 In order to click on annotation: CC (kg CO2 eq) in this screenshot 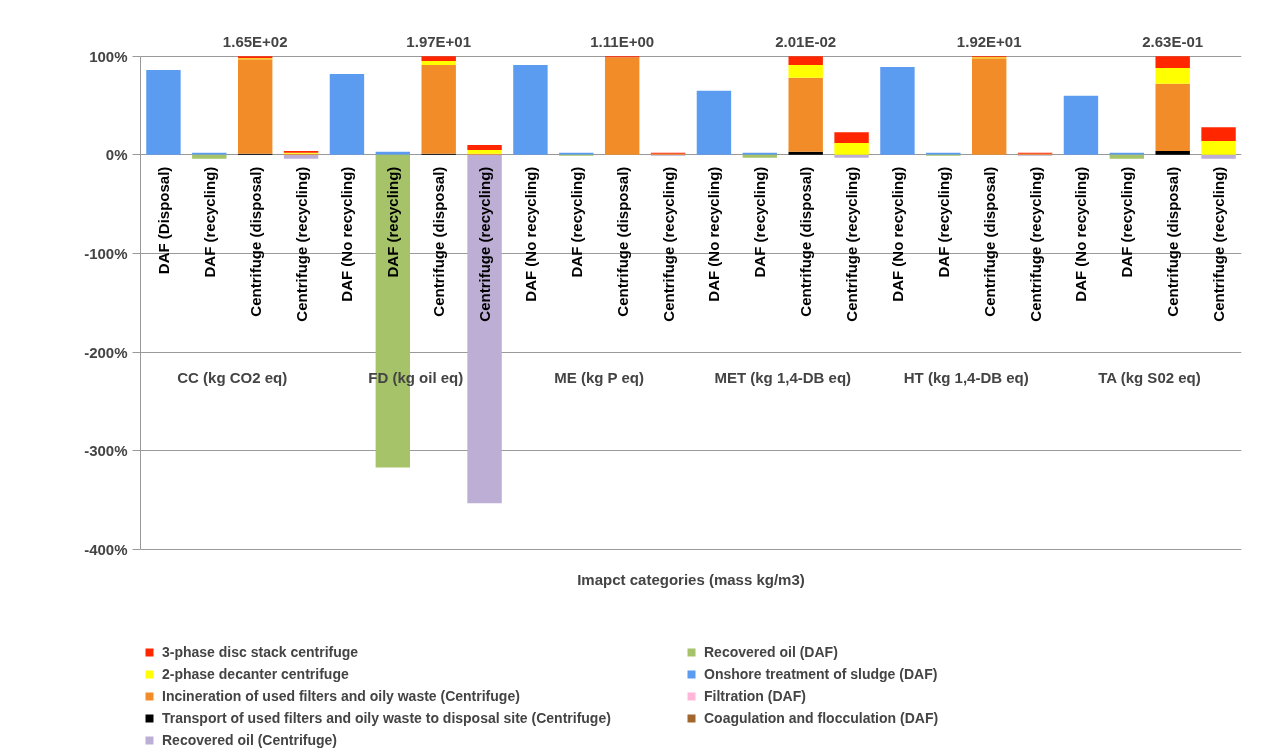, I will do `click(232, 378)`.